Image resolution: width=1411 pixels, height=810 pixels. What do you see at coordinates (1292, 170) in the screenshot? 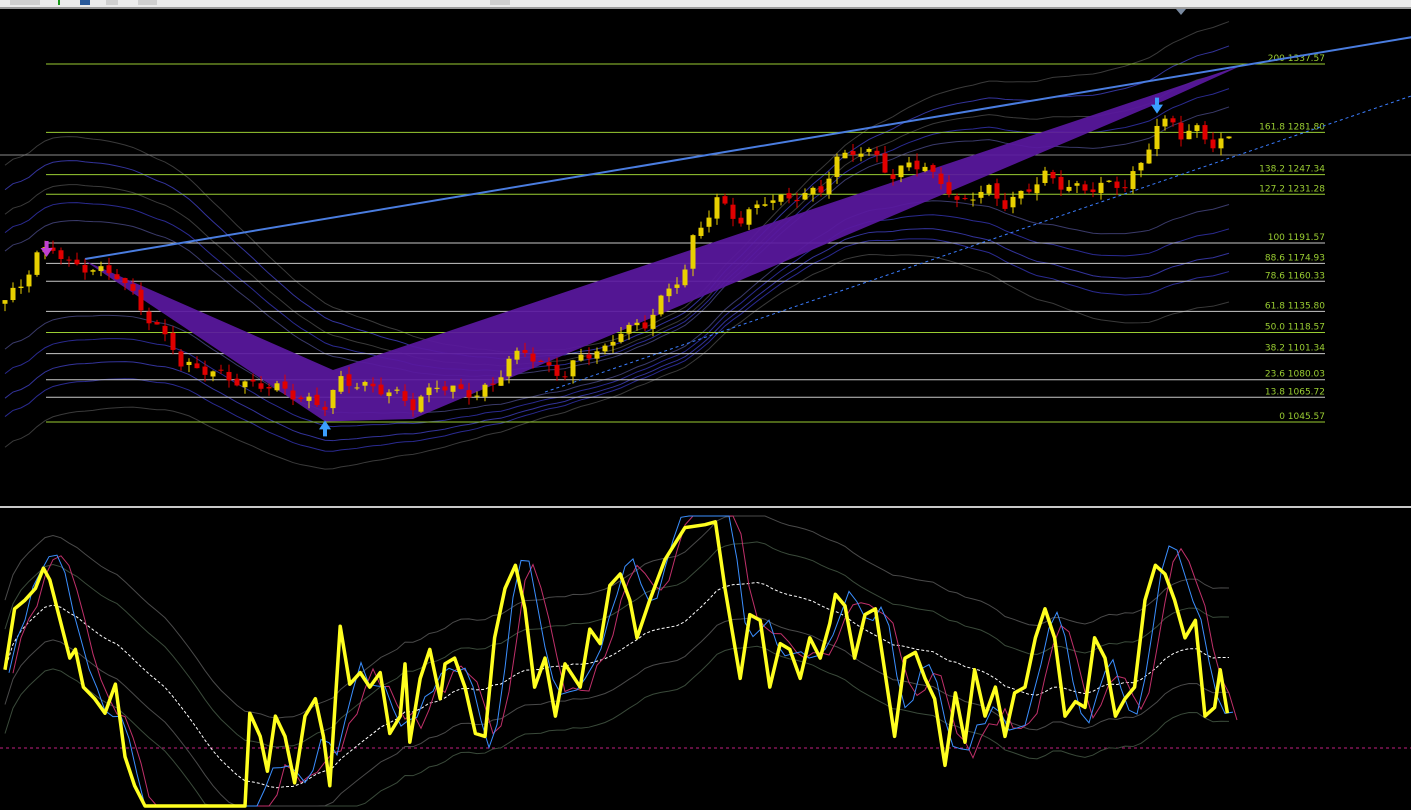
I see `fib-level-label: 138.2 1247.34` at bounding box center [1292, 170].